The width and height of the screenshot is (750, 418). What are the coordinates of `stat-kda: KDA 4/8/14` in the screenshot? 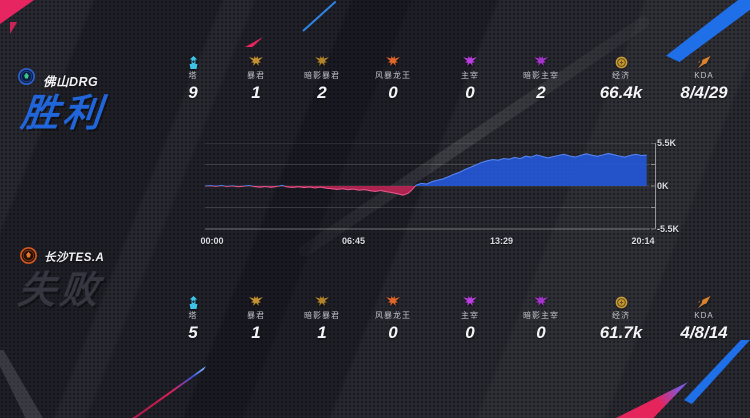 It's located at (704, 318).